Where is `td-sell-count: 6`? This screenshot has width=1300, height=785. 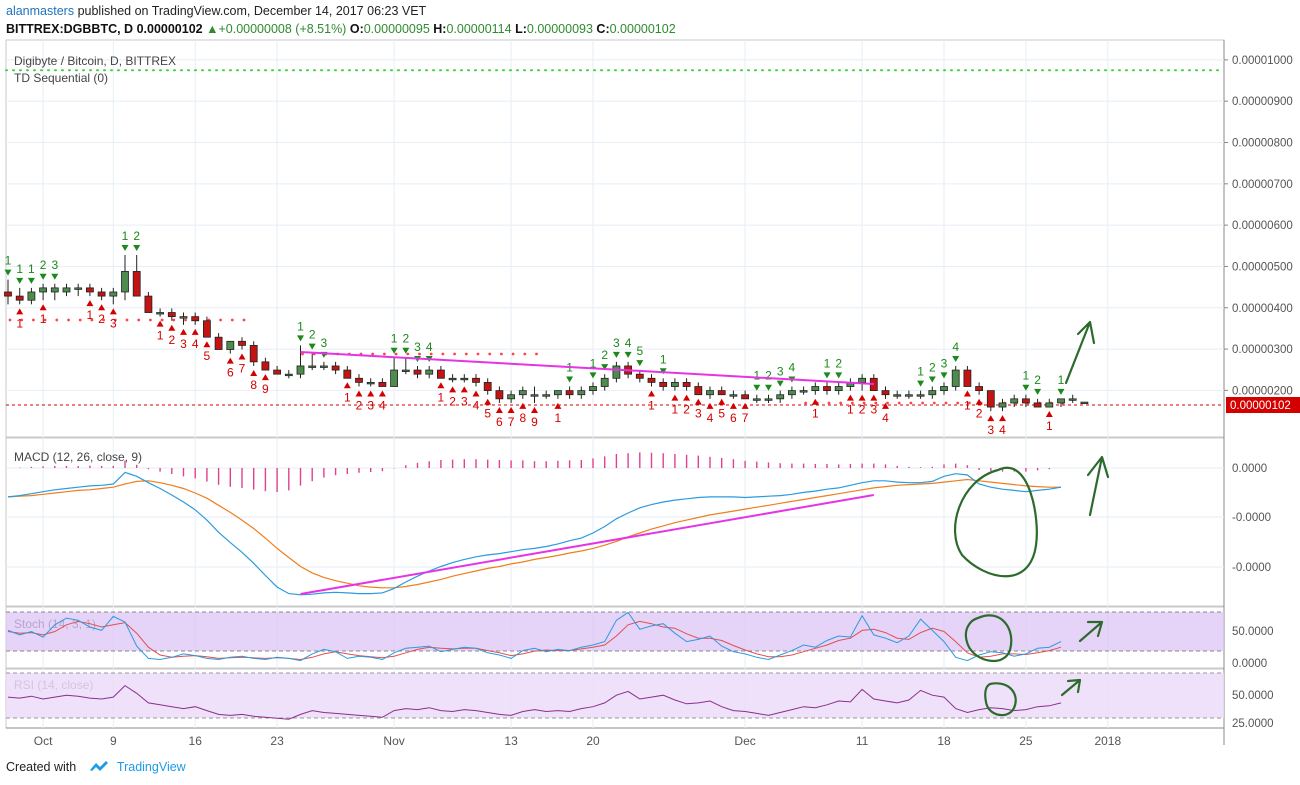 td-sell-count: 6 is located at coordinates (230, 373).